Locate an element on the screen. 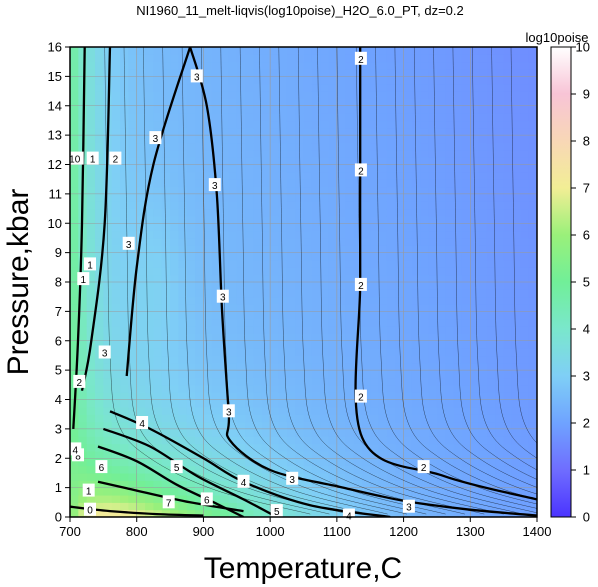 The width and height of the screenshot is (598, 587). contour-label-text: 2 is located at coordinates (424, 468).